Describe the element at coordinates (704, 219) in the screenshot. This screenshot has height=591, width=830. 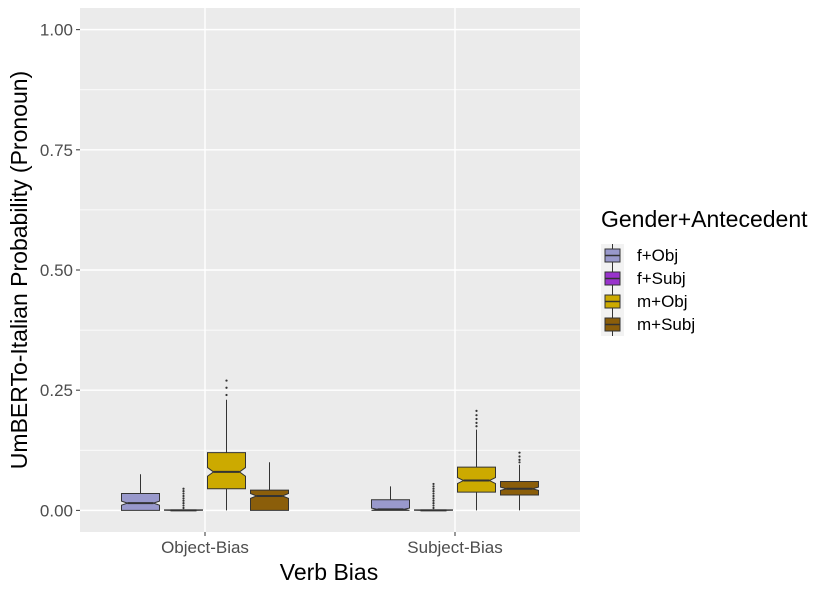
I see `legend-title: Gender+Antecedent` at that location.